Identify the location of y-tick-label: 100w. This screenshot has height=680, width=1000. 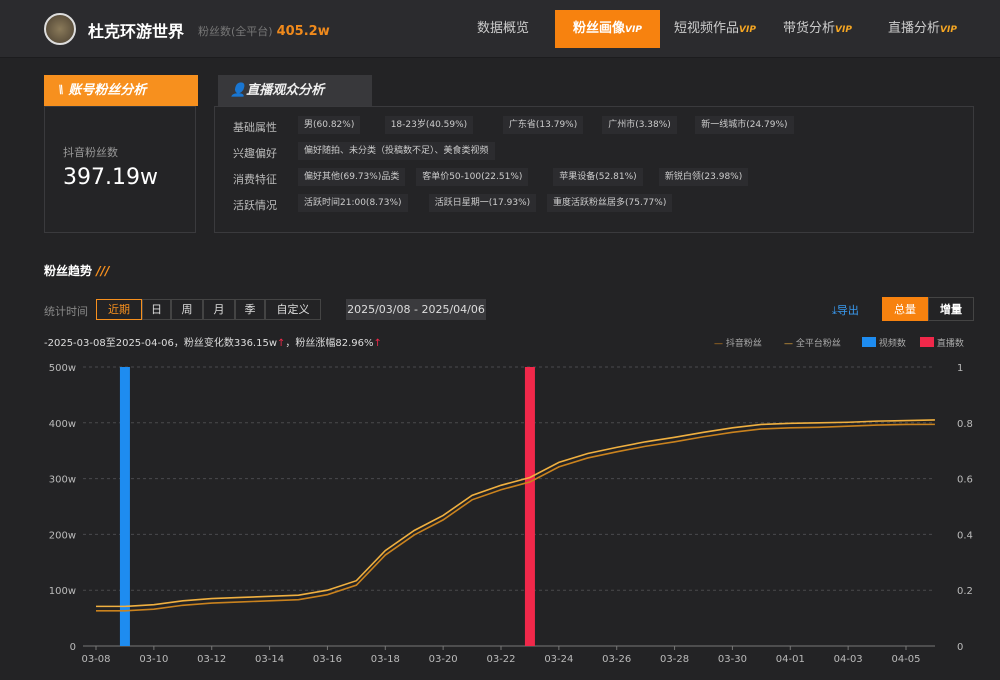
(62, 591).